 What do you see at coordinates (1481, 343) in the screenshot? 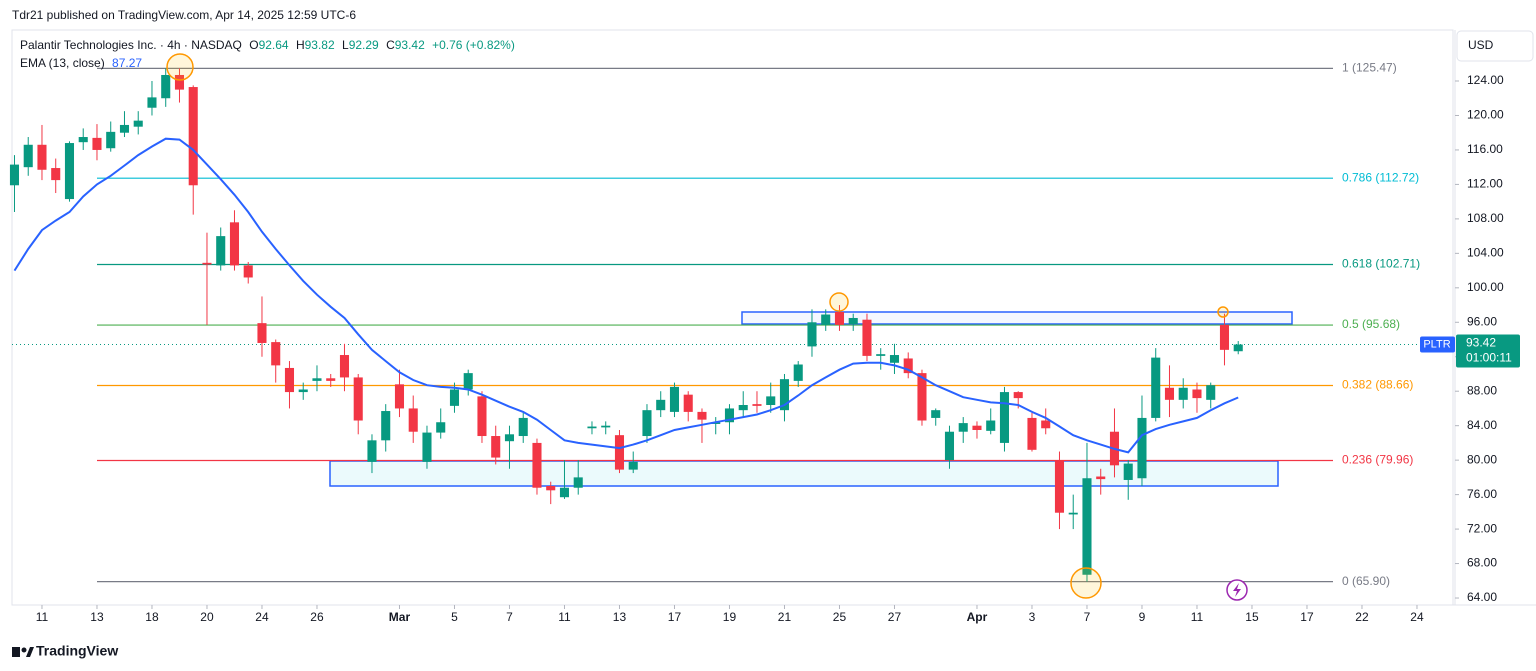
I see `price-tag-label: 93.42` at bounding box center [1481, 343].